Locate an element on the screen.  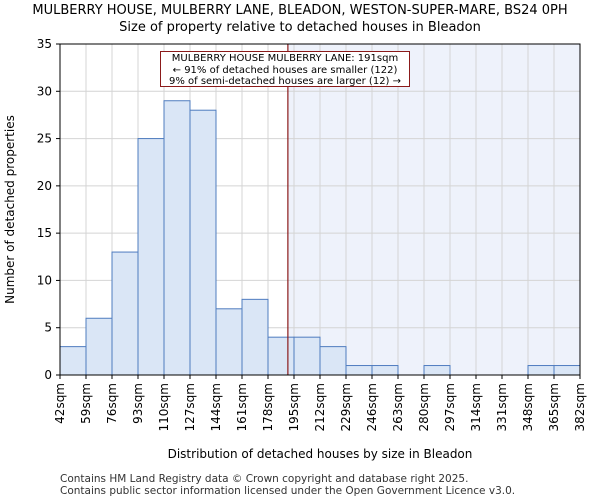
y-tick-label: 10 is located at coordinates (44, 280).